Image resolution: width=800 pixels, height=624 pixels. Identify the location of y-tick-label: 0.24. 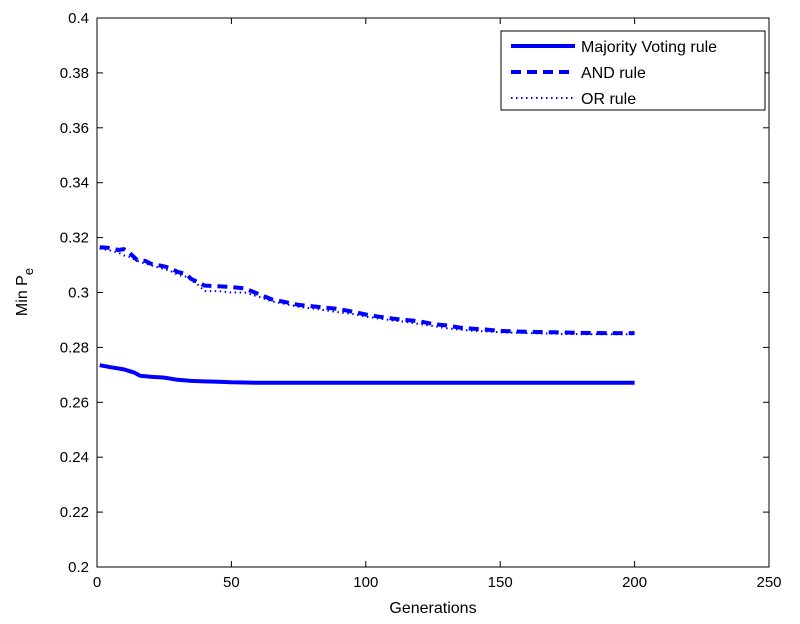
(74, 457).